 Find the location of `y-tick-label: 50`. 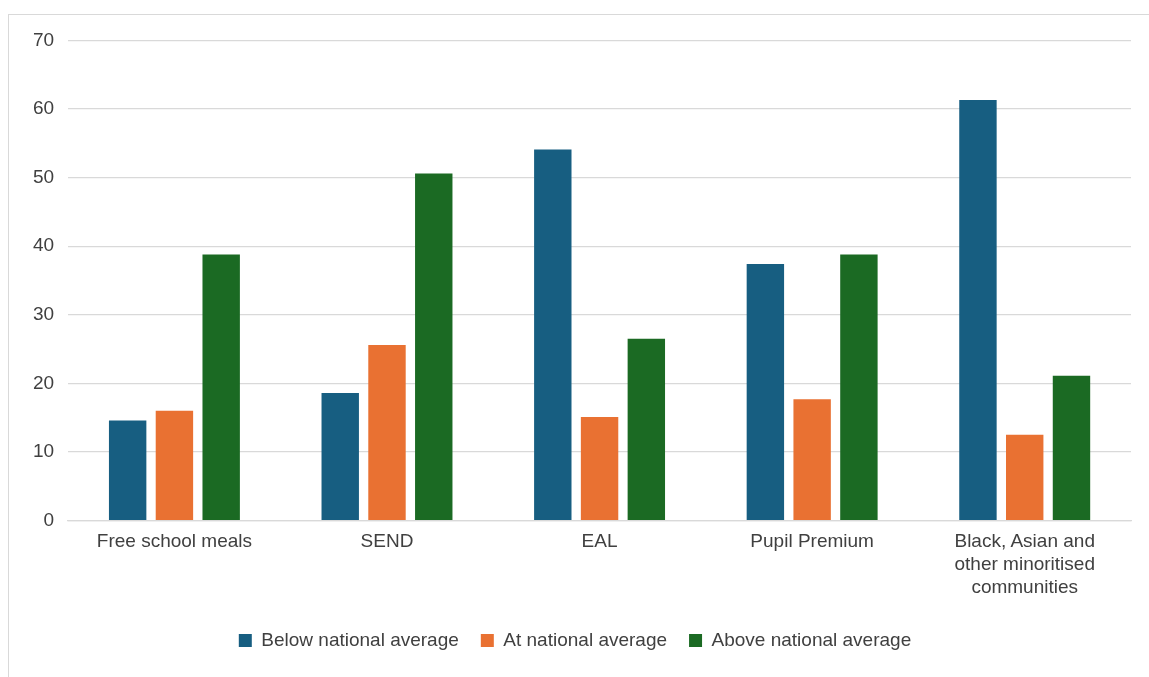

y-tick-label: 50 is located at coordinates (43, 176).